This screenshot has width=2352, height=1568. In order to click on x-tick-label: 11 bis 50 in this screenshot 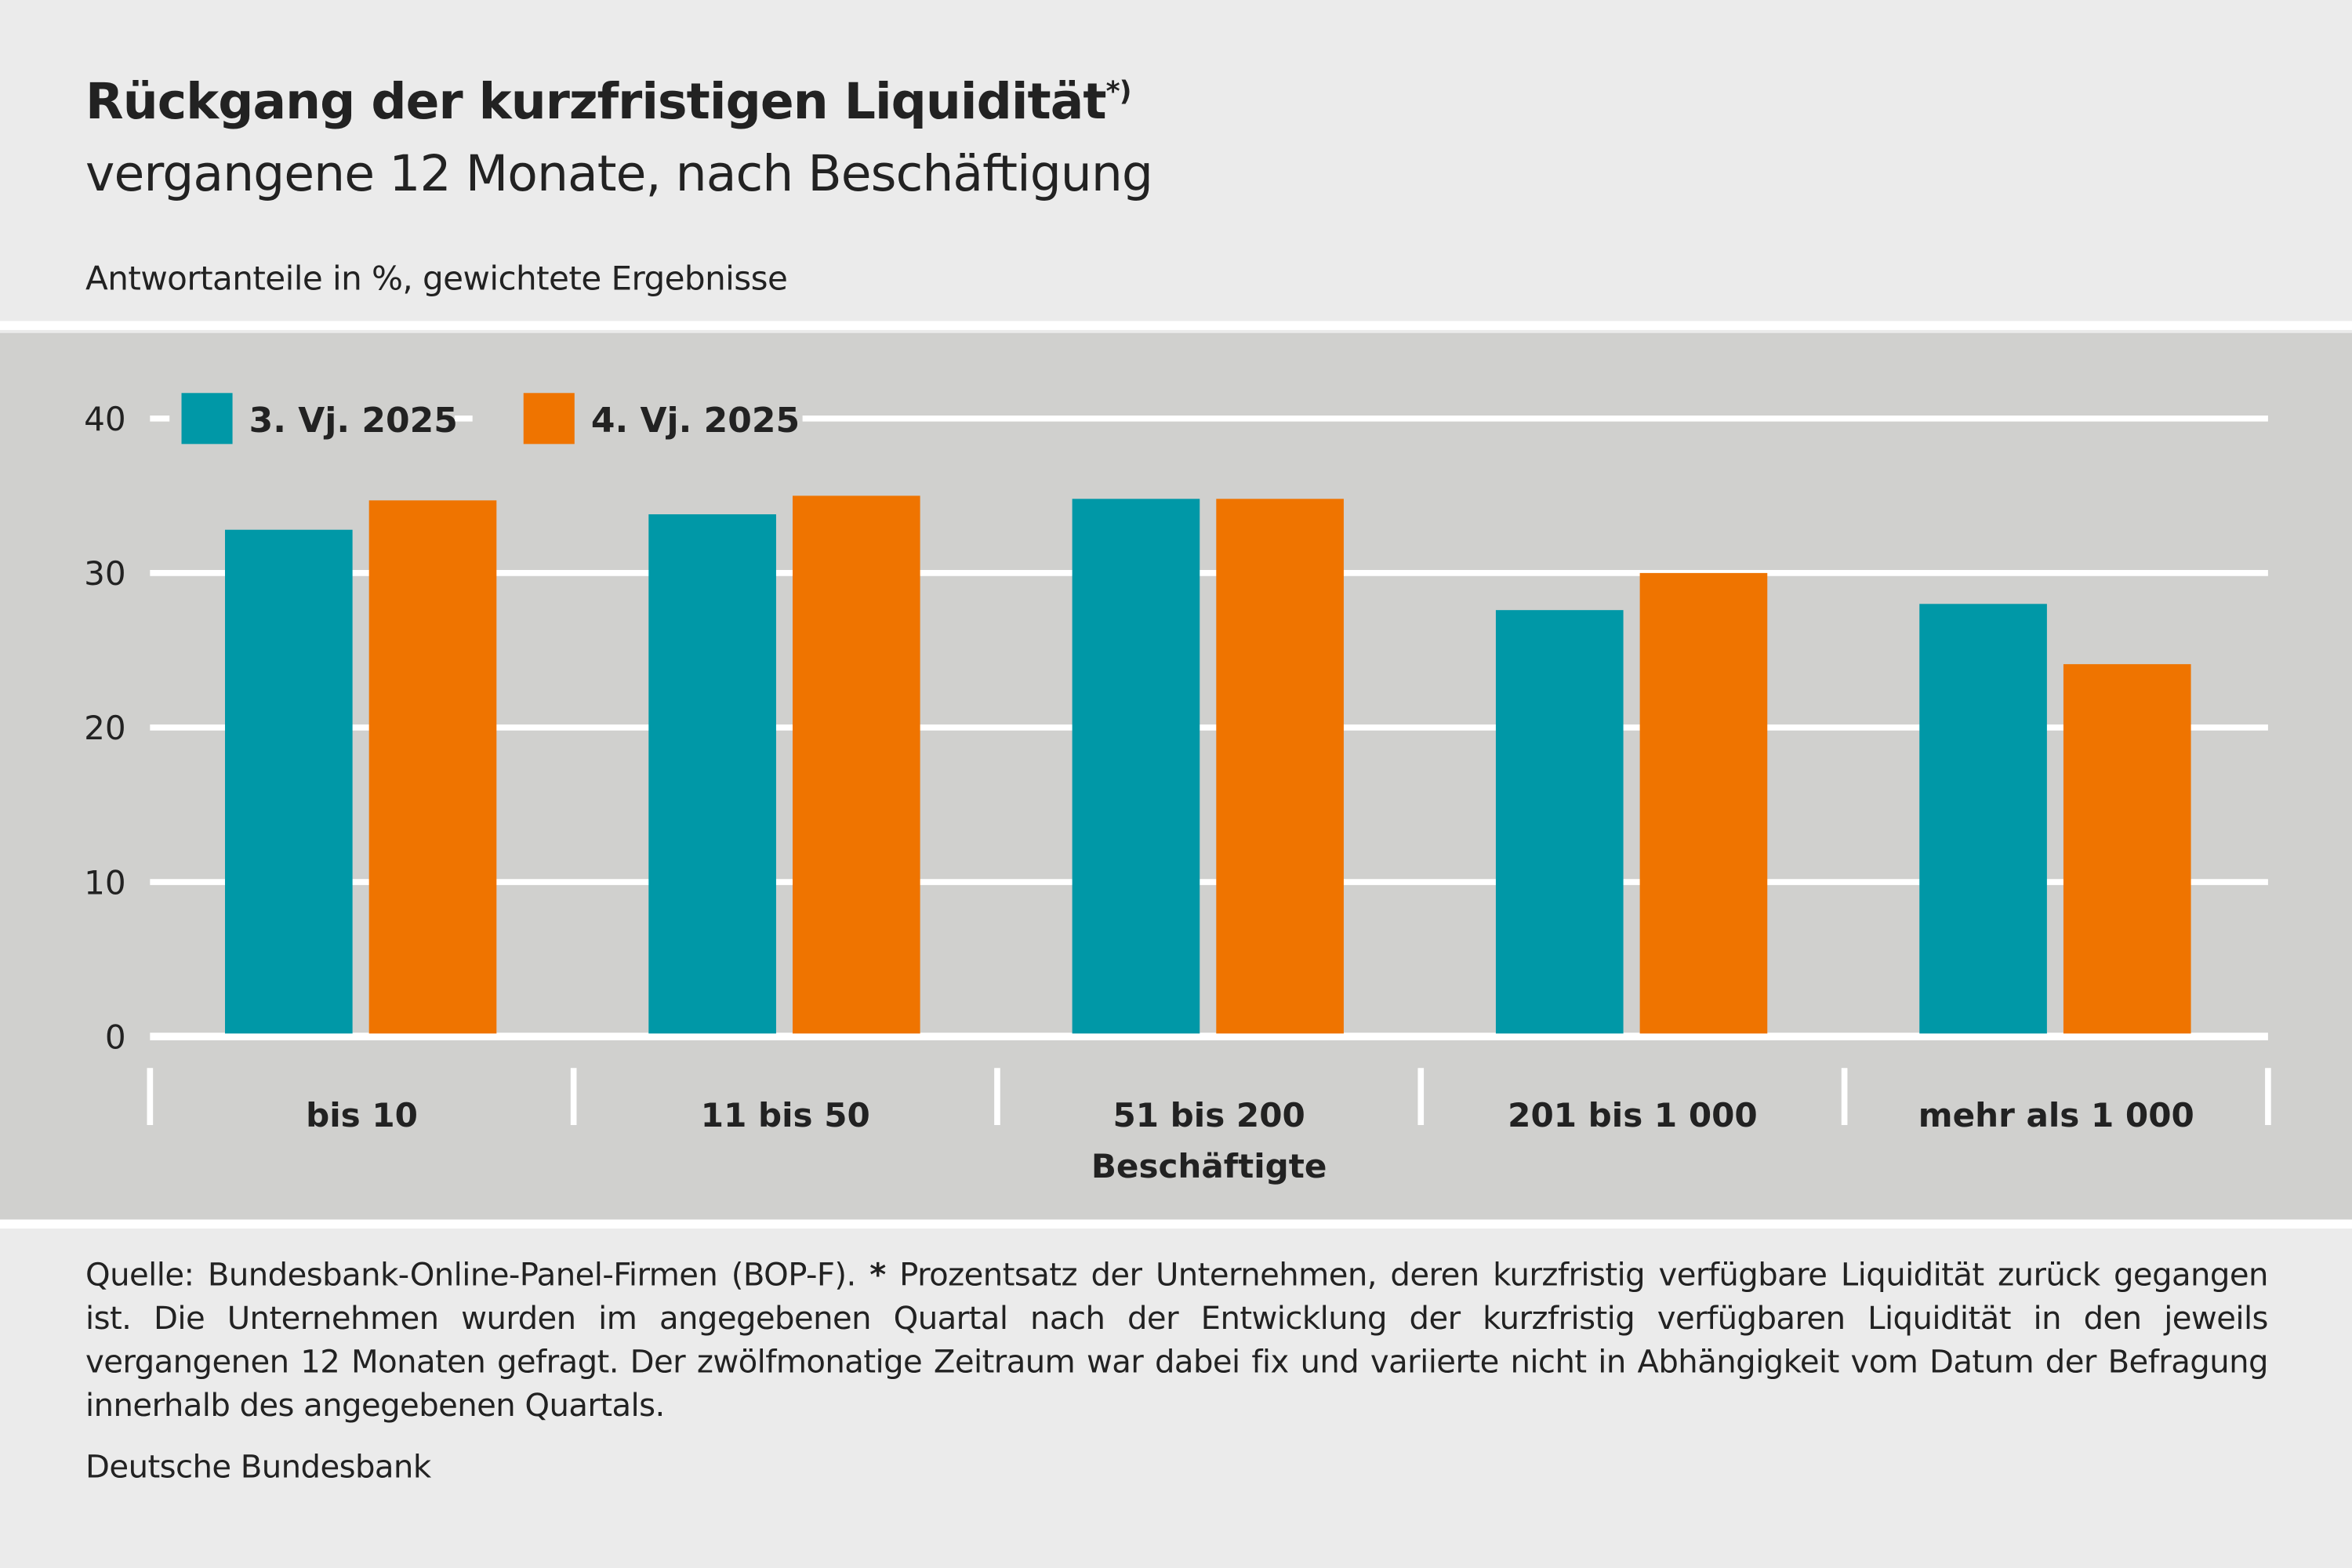, I will do `click(785, 1115)`.